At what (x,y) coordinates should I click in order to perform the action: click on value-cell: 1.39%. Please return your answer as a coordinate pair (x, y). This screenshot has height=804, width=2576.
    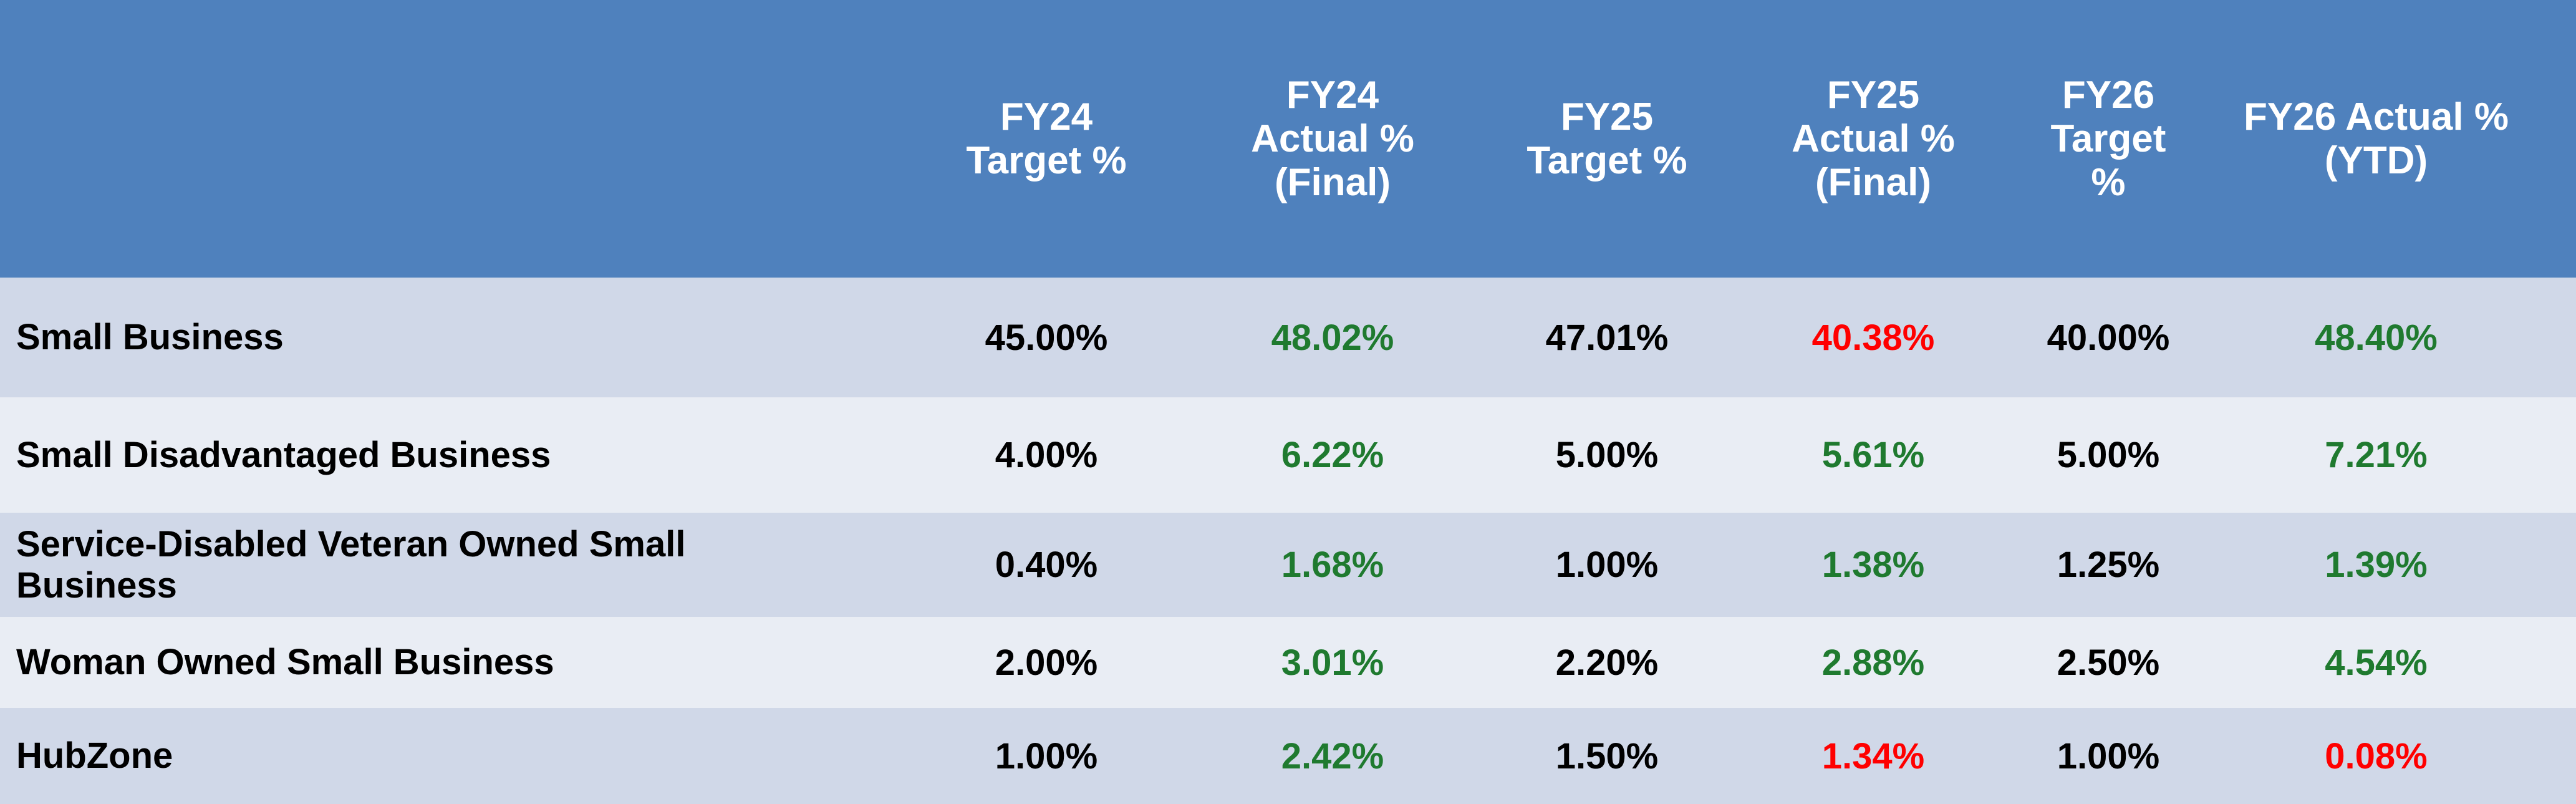
    Looking at the image, I should click on (2376, 565).